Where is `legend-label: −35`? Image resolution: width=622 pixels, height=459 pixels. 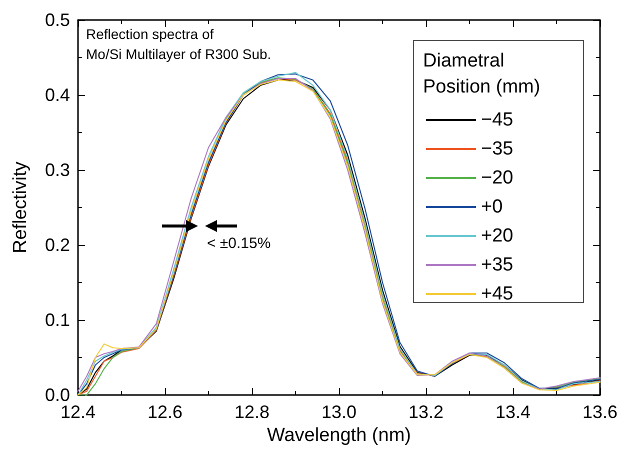 legend-label: −35 is located at coordinates (497, 149).